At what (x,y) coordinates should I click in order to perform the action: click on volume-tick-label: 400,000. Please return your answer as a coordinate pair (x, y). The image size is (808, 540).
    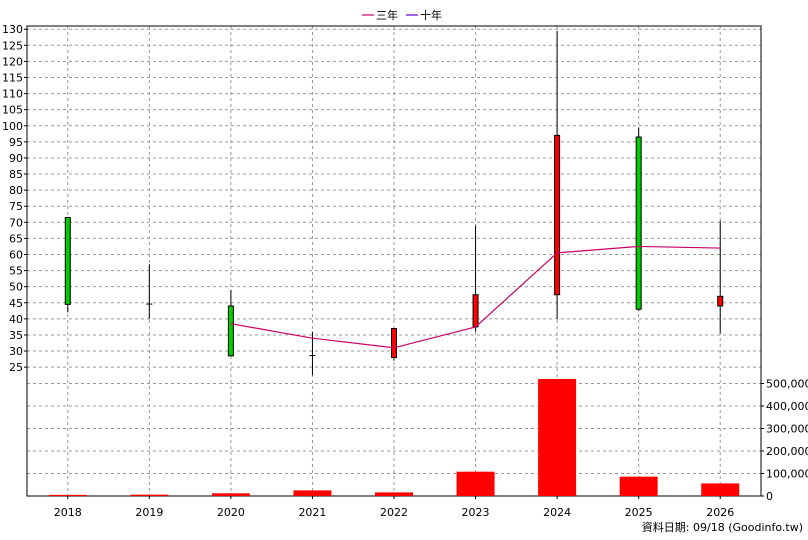
    Looking at the image, I should click on (787, 406).